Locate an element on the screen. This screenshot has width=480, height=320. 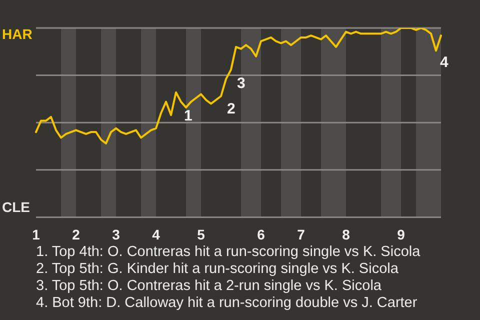
x-tick-label: 9 is located at coordinates (401, 234).